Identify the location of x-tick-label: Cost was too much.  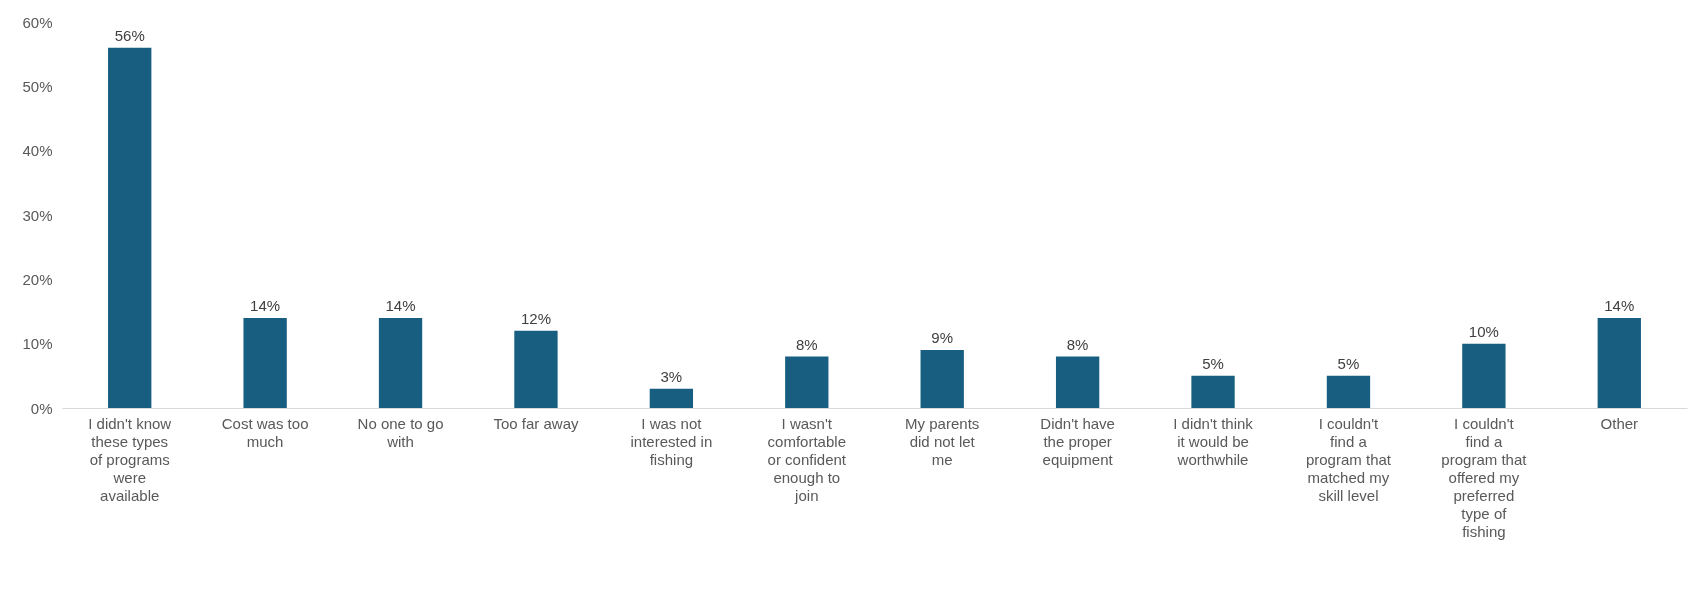
(265, 432).